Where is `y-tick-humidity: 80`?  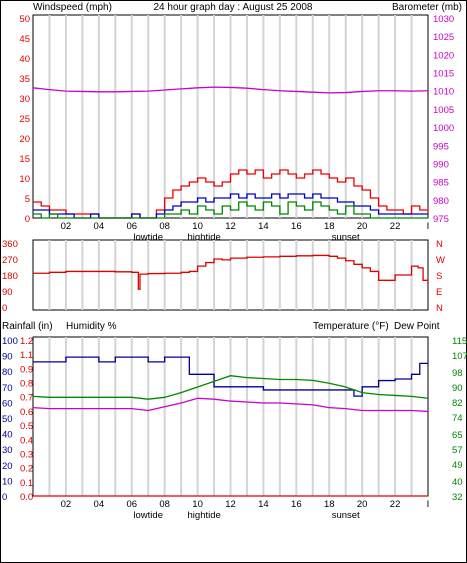 y-tick-humidity: 80 is located at coordinates (7, 372).